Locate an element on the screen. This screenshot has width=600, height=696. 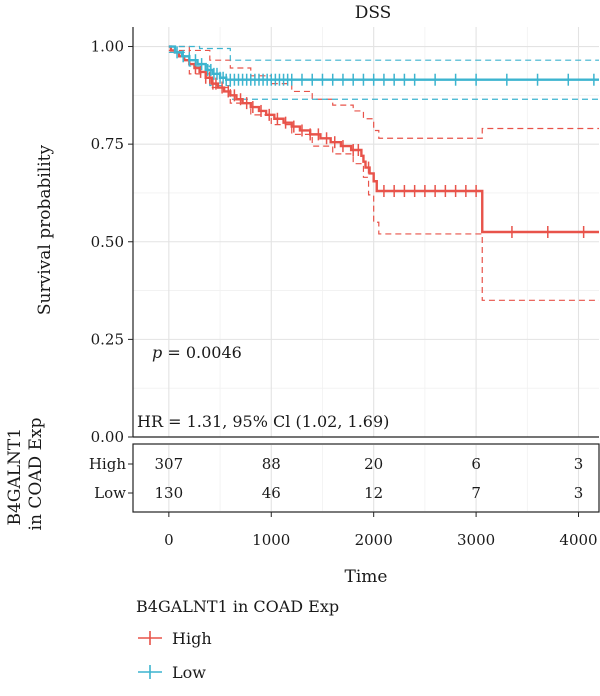
legend-title: B4GALNT1 in COAD Exp is located at coordinates (237, 606).